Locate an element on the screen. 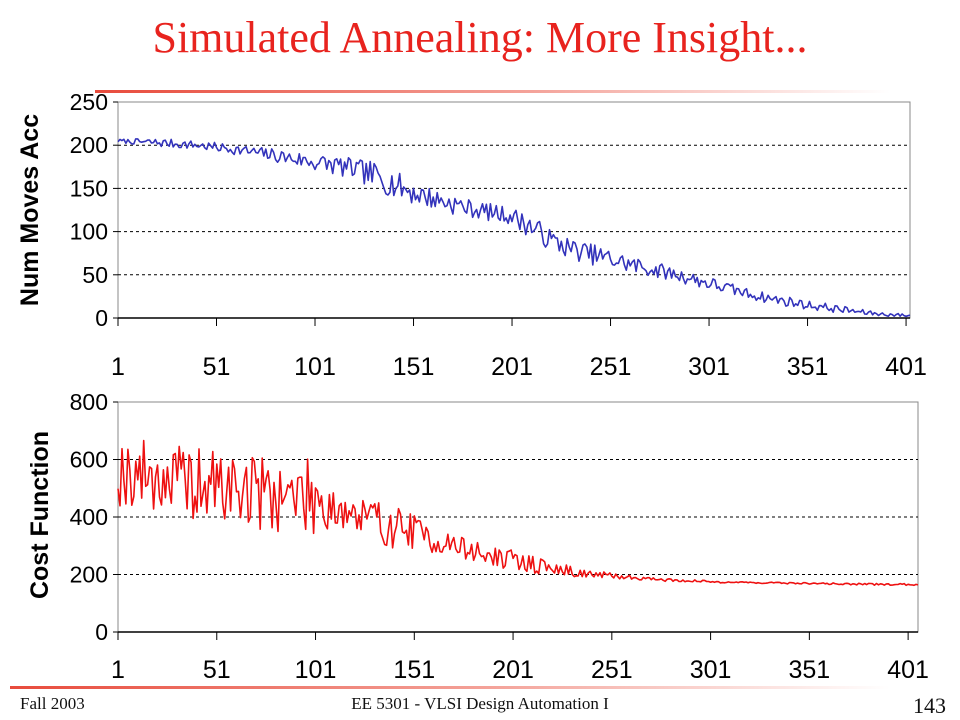  y-tick-label: 50 is located at coordinates (95, 275).